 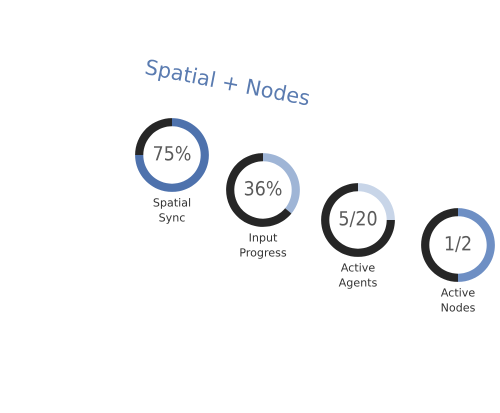 What do you see at coordinates (357, 276) in the screenshot?
I see `text: Active Agents` at bounding box center [357, 276].